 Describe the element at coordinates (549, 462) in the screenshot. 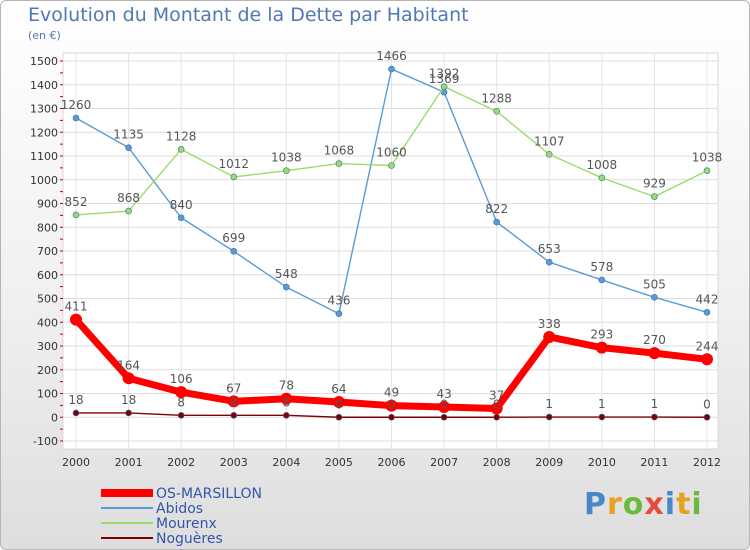

I see `x-tick-label: 2009` at that location.